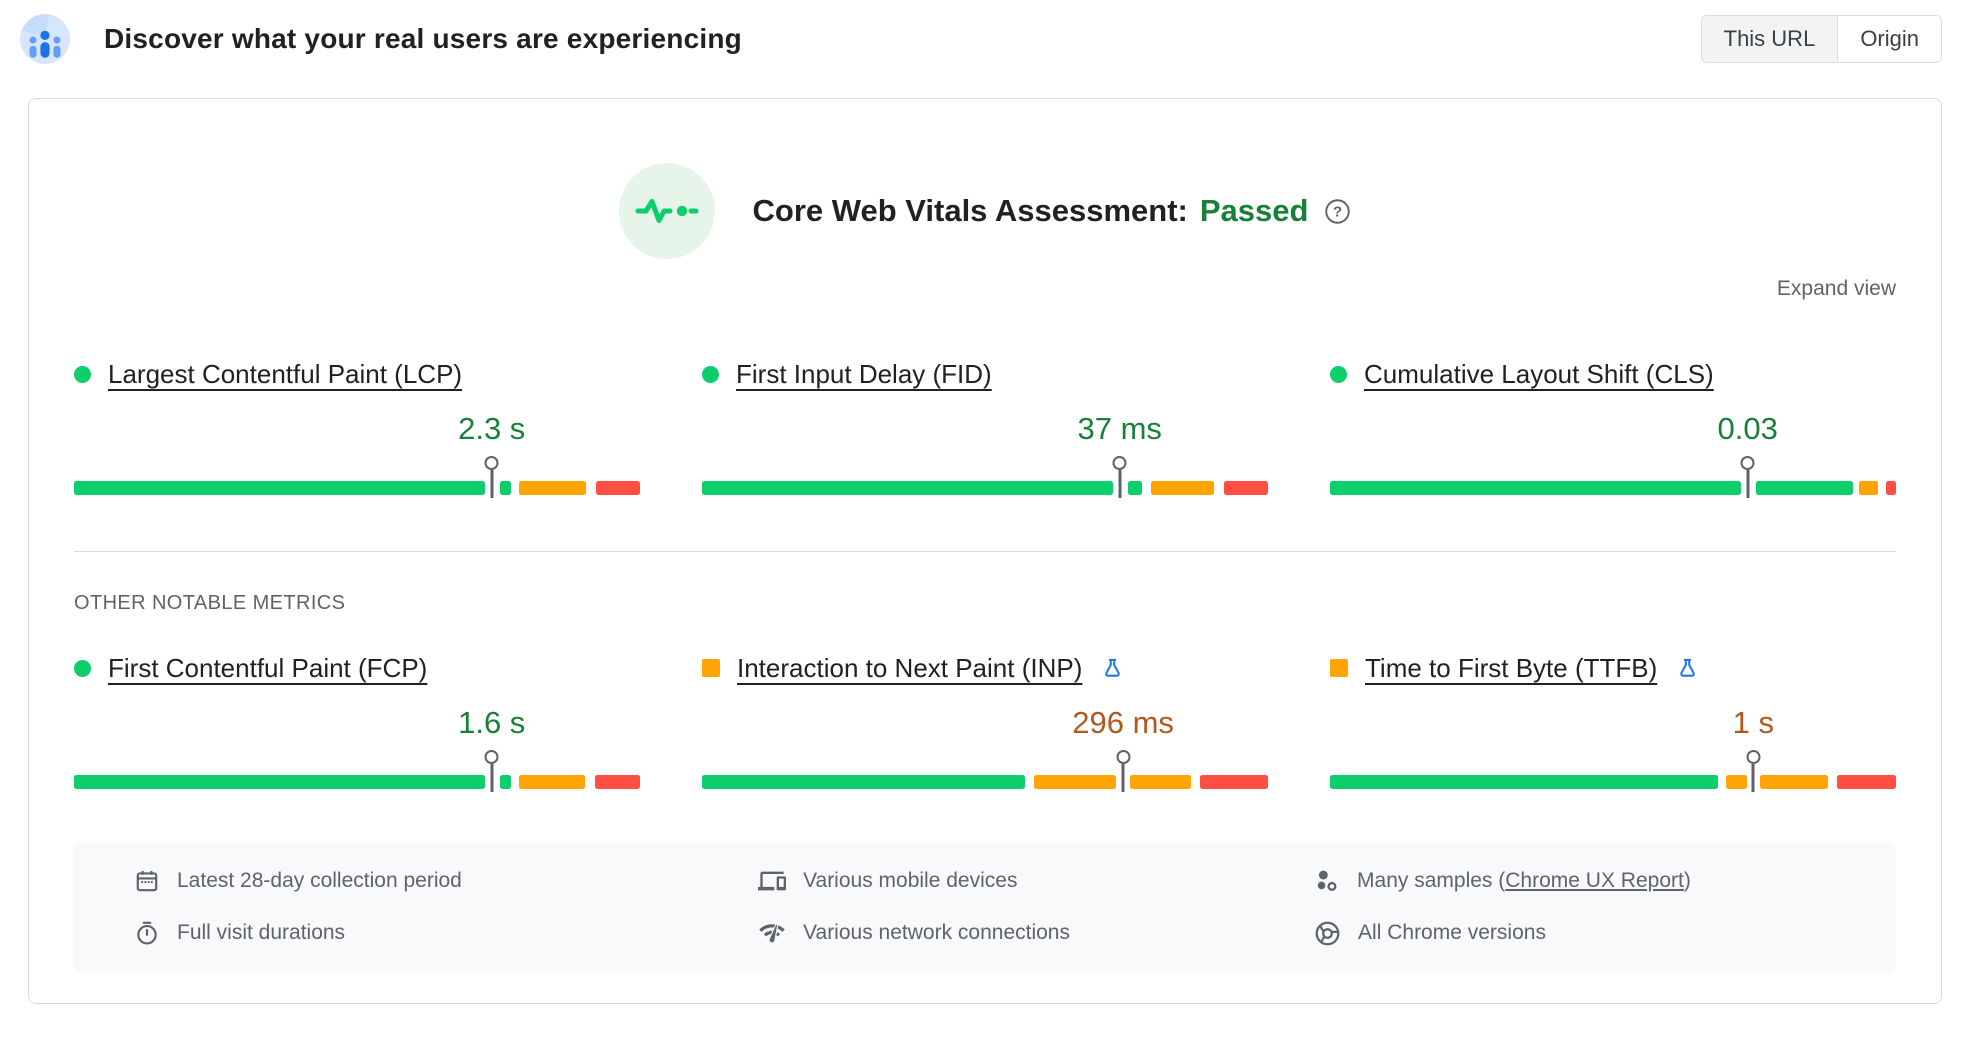  I want to click on field-data-users-icon, so click(45, 39).